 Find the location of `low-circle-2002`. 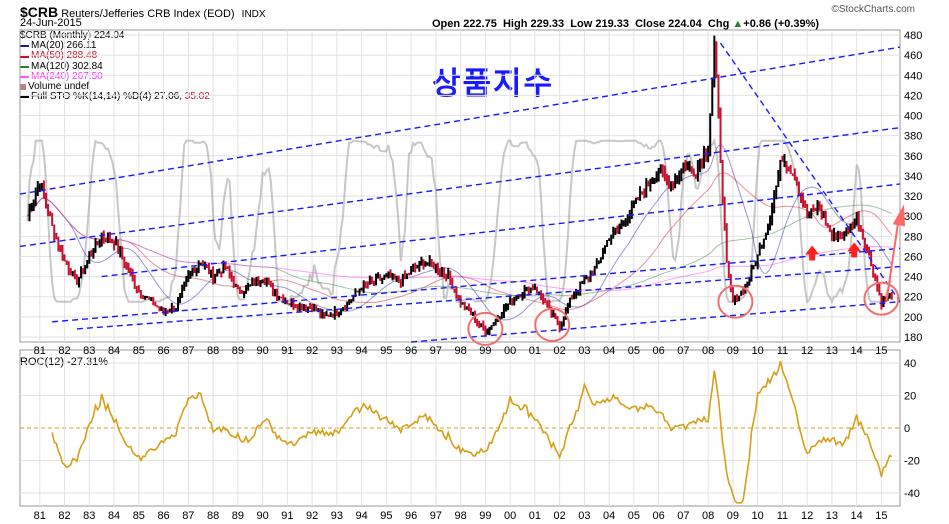

low-circle-2002 is located at coordinates (552, 324).